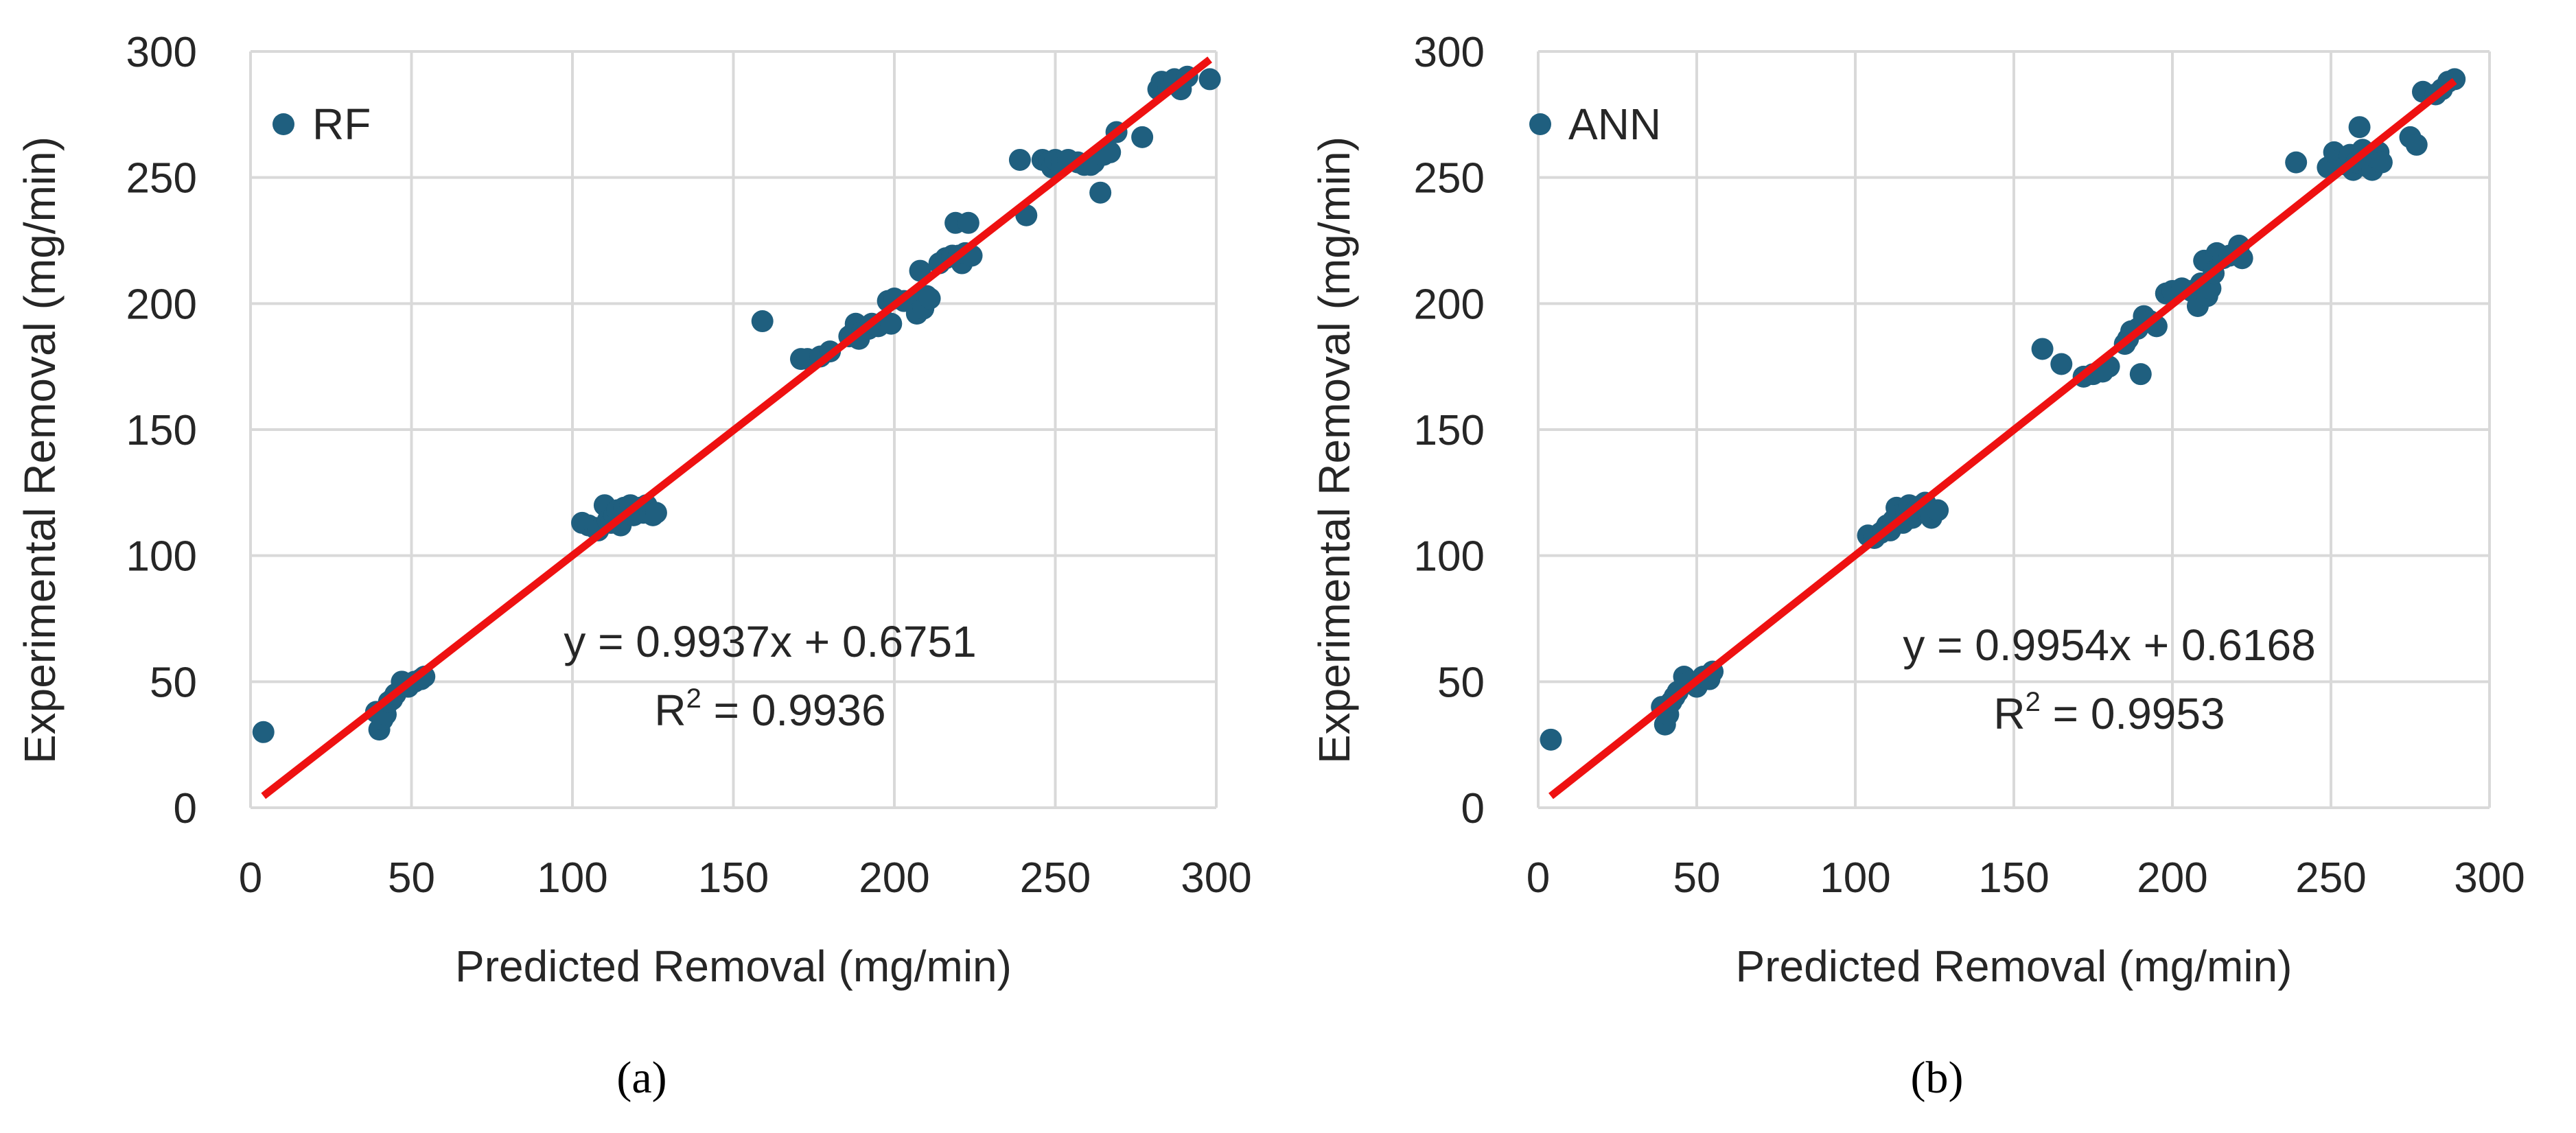  I want to click on legend-label: RF, so click(341, 124).